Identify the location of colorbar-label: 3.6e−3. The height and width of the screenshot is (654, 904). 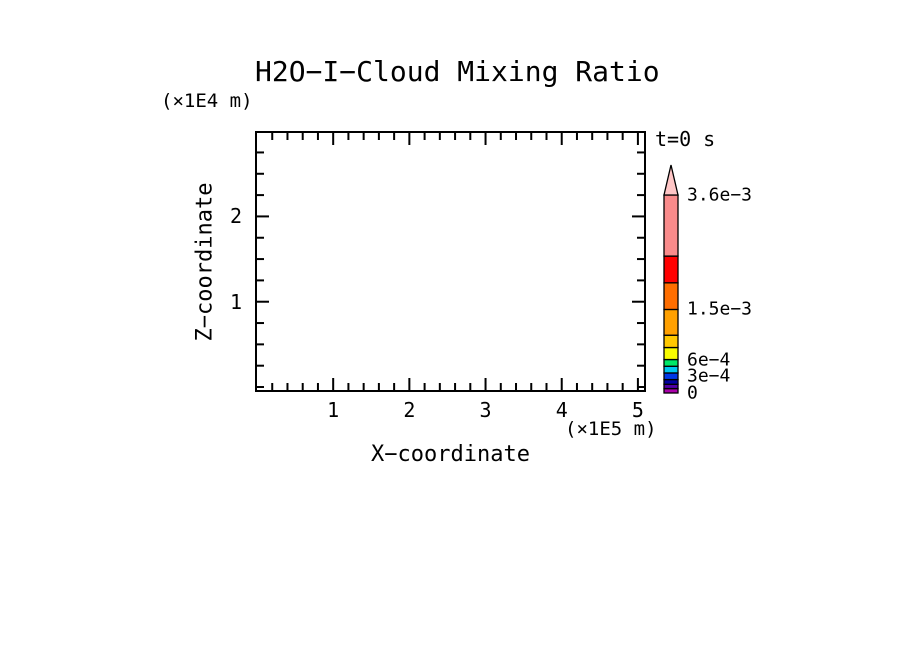
(720, 195).